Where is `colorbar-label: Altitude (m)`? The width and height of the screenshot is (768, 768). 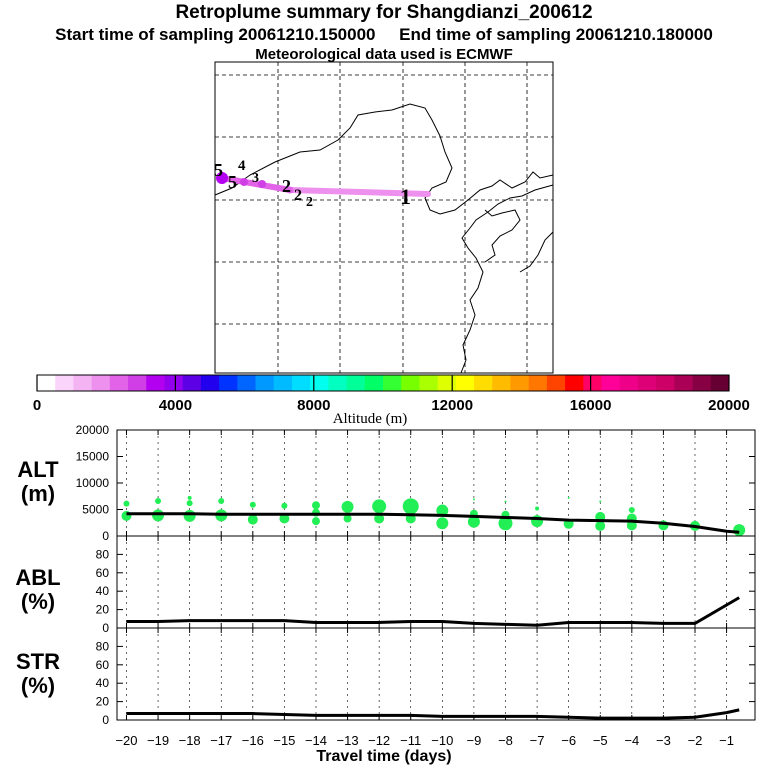 colorbar-label: Altitude (m) is located at coordinates (370, 419).